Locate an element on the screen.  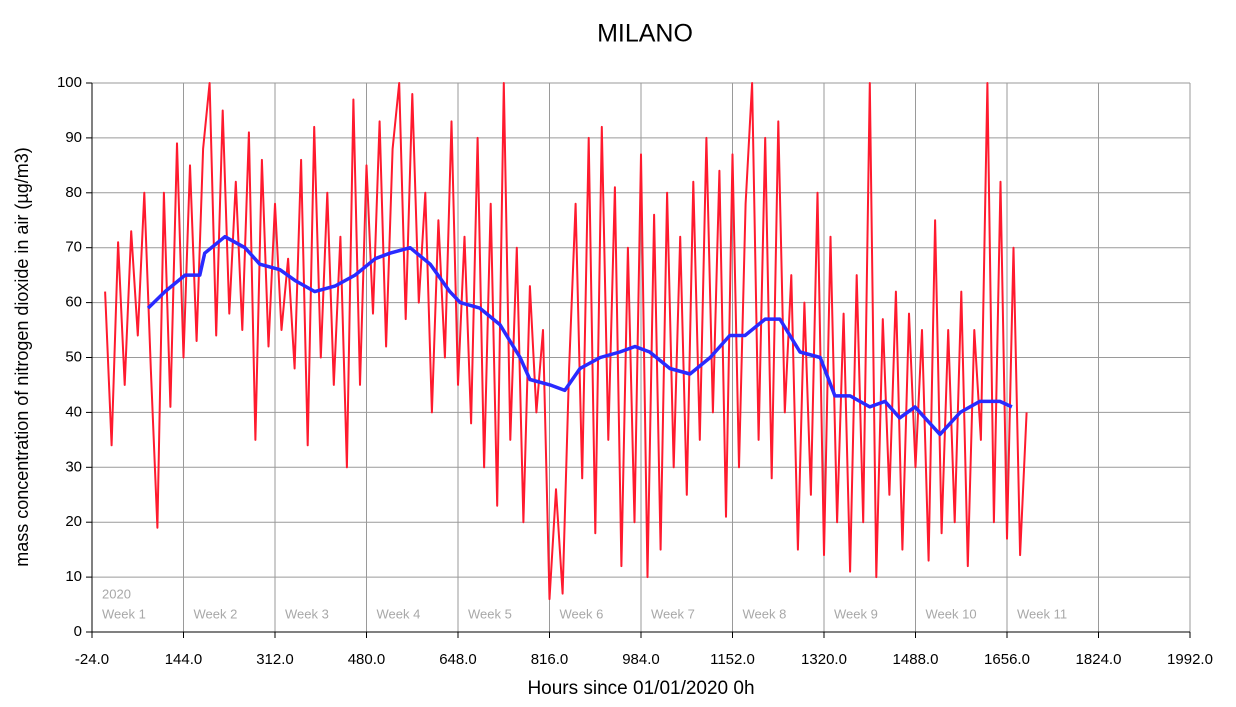
y-tick-label: 40 is located at coordinates (73, 411).